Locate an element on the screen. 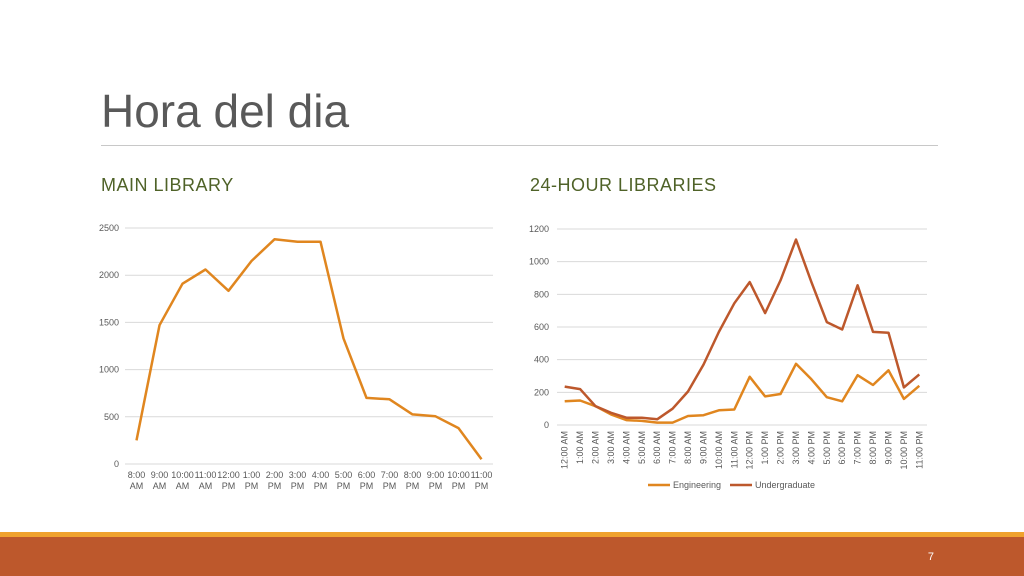  x-tick-label: 5:00 AM is located at coordinates (642, 447).